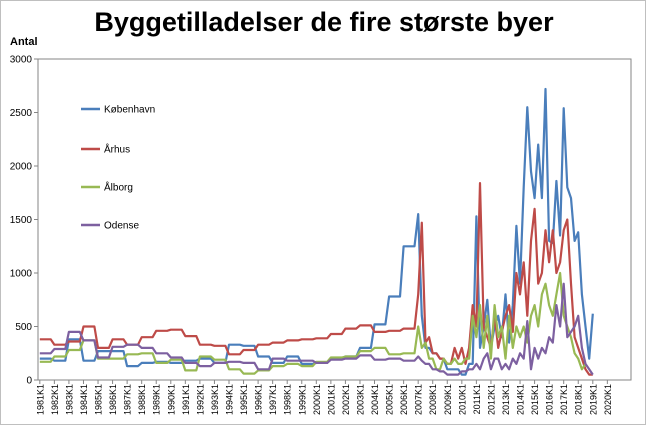  What do you see at coordinates (404, 399) in the screenshot?
I see `x-tick-label: 2006K1` at bounding box center [404, 399].